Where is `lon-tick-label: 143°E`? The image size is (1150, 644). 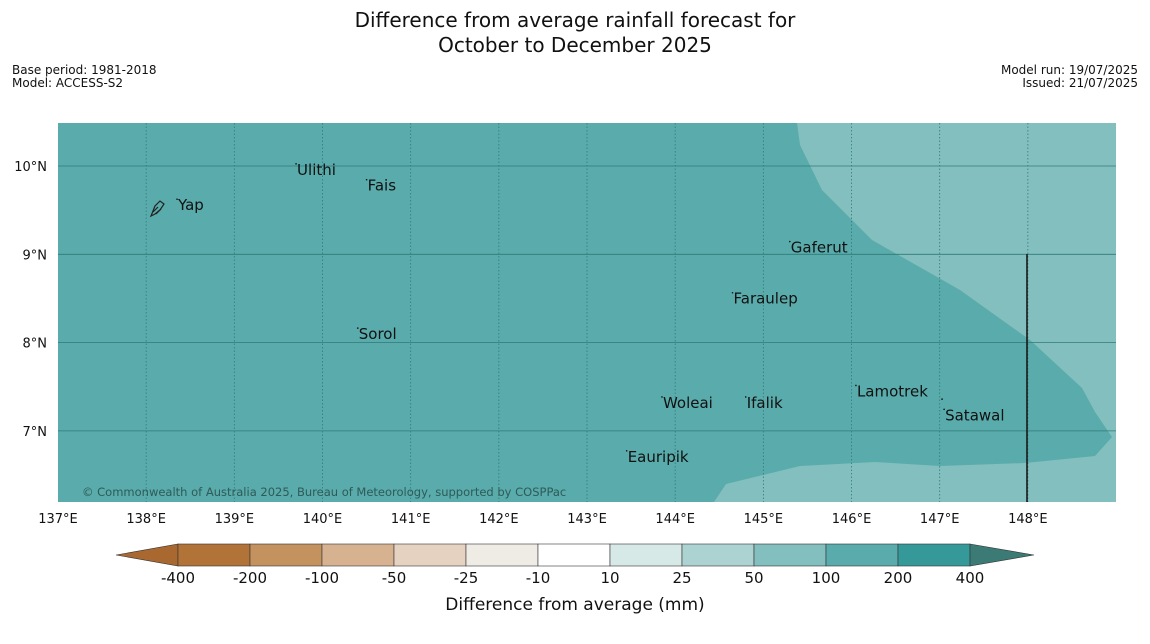
lon-tick-label: 143°E is located at coordinates (587, 519).